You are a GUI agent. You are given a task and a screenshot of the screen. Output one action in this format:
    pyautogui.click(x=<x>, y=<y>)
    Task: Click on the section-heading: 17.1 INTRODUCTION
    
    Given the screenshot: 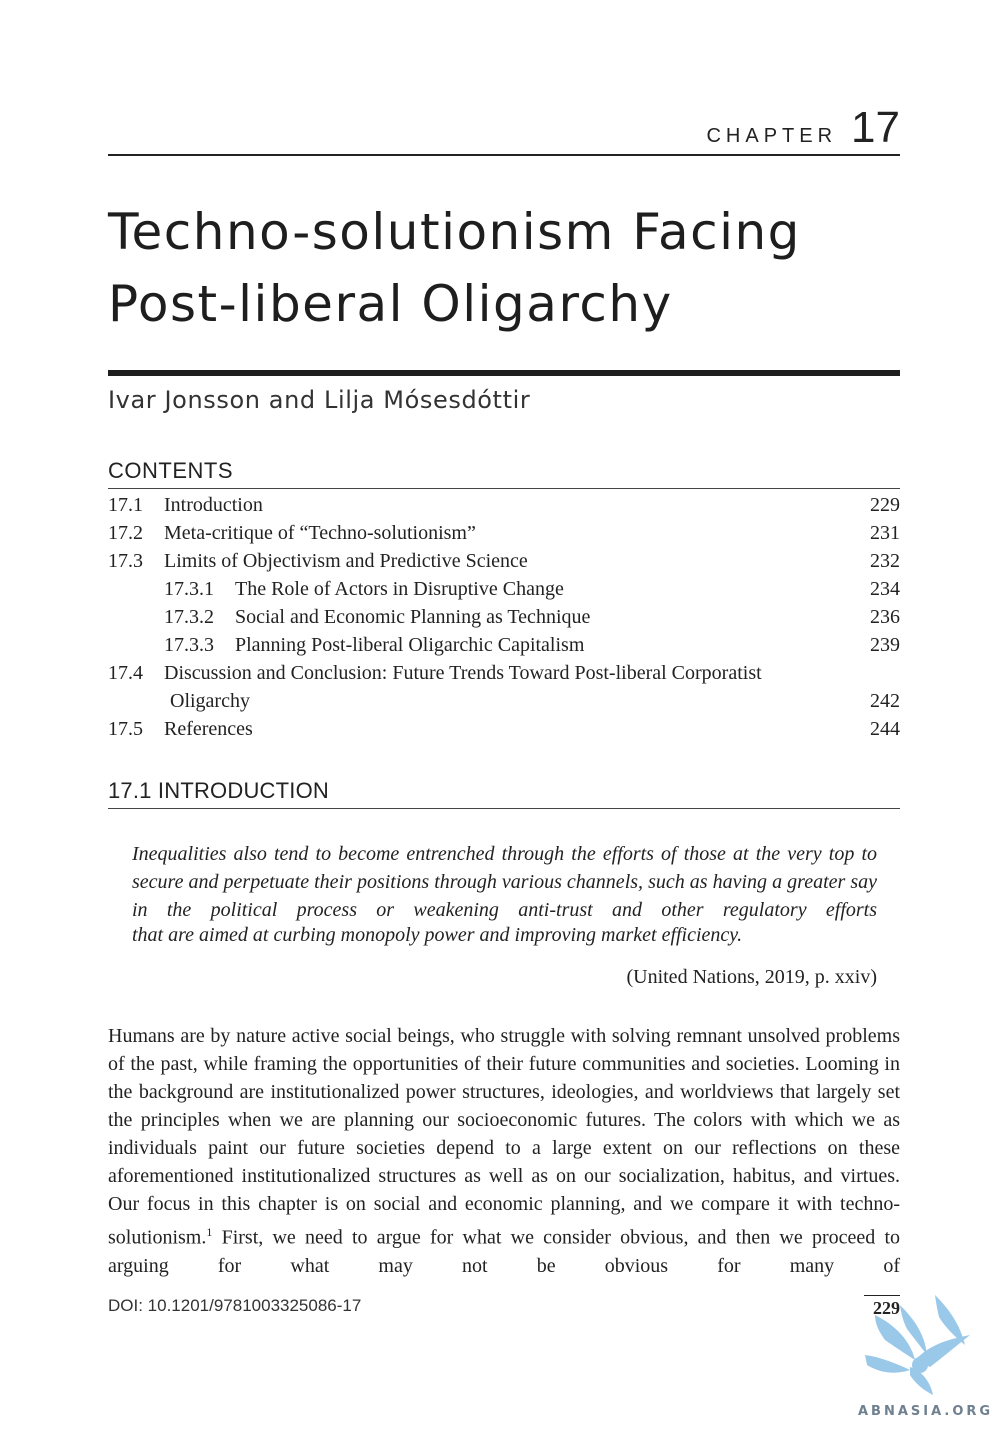 What is the action you would take?
    pyautogui.click(x=218, y=790)
    